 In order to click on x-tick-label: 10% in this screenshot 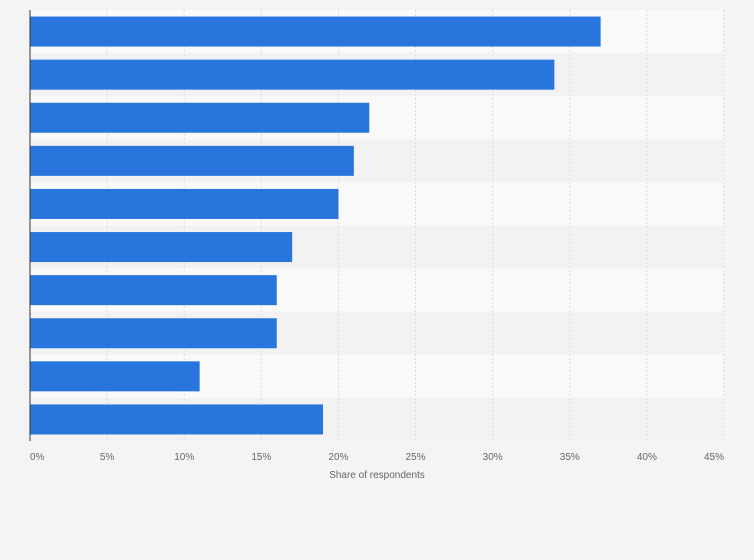, I will do `click(184, 457)`.